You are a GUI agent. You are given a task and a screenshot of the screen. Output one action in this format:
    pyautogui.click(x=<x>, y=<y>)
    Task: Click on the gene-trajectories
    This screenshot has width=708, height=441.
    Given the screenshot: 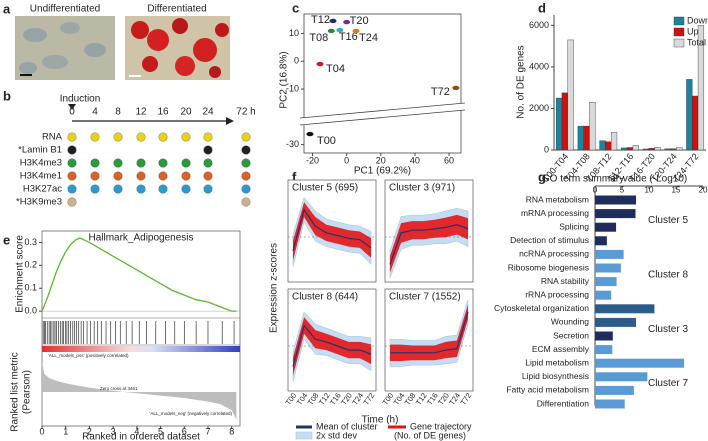 What is the action you would take?
    pyautogui.click(x=429, y=332)
    